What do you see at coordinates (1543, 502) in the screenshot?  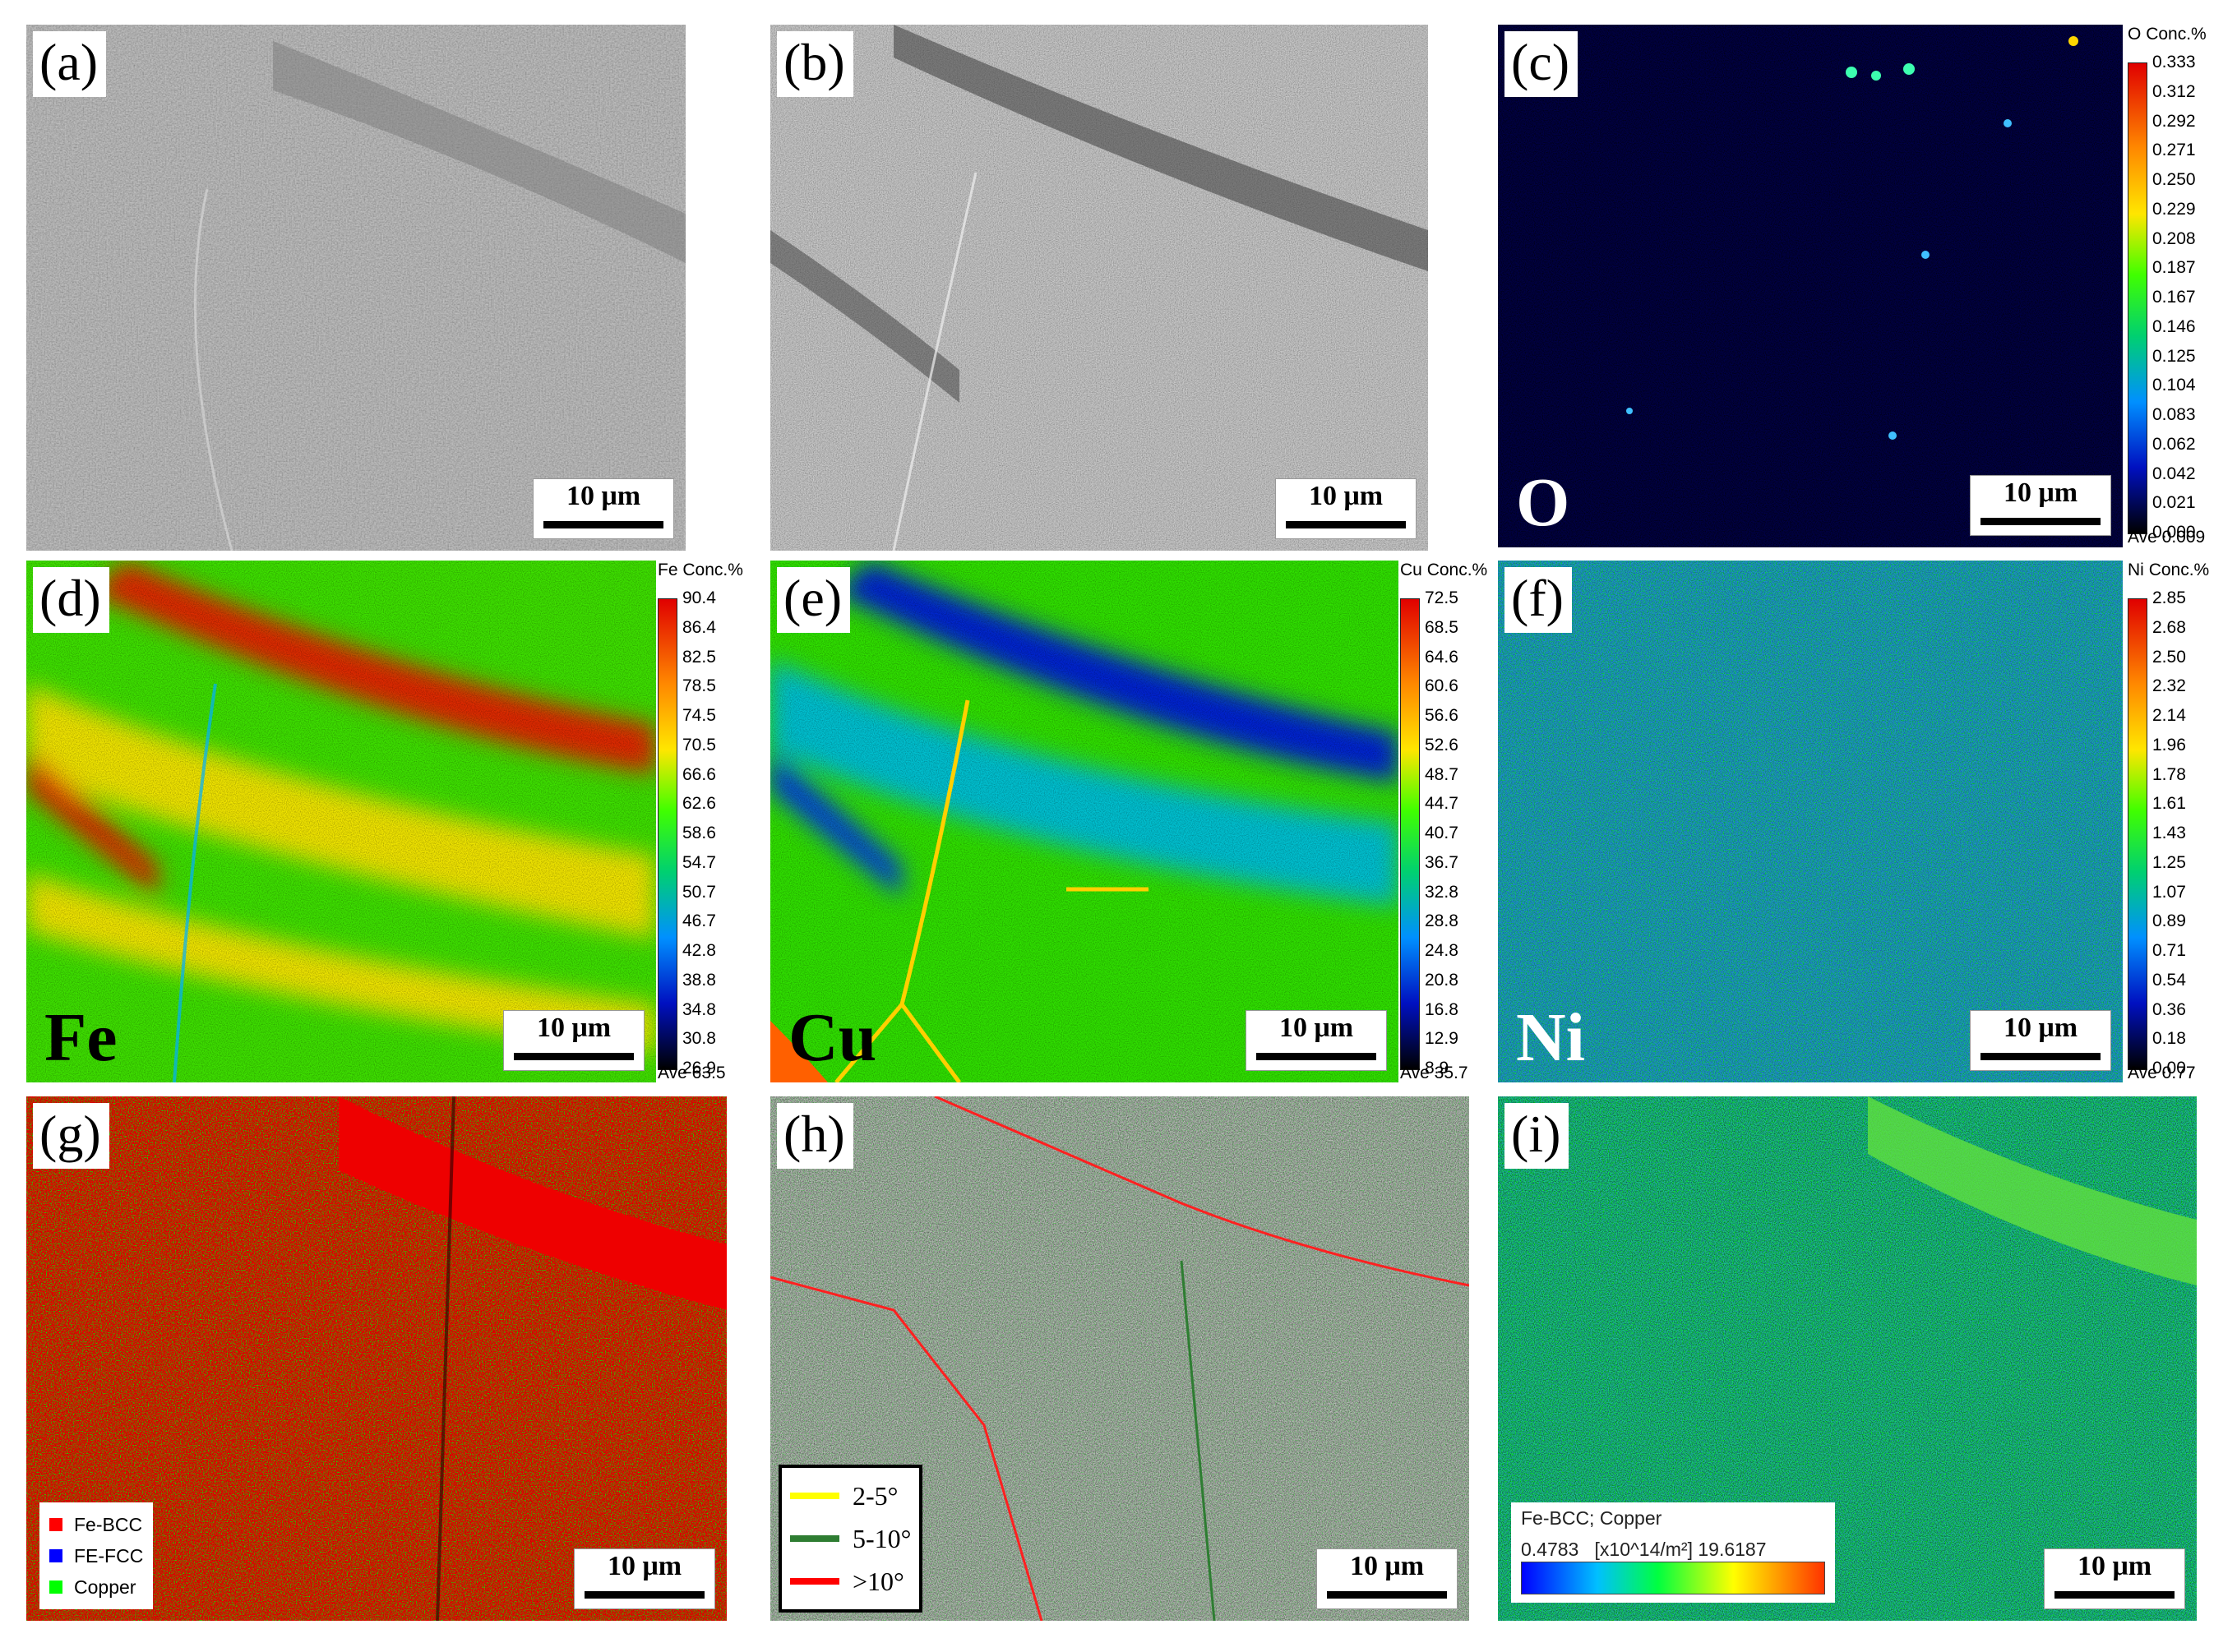 I see `element-label: O` at bounding box center [1543, 502].